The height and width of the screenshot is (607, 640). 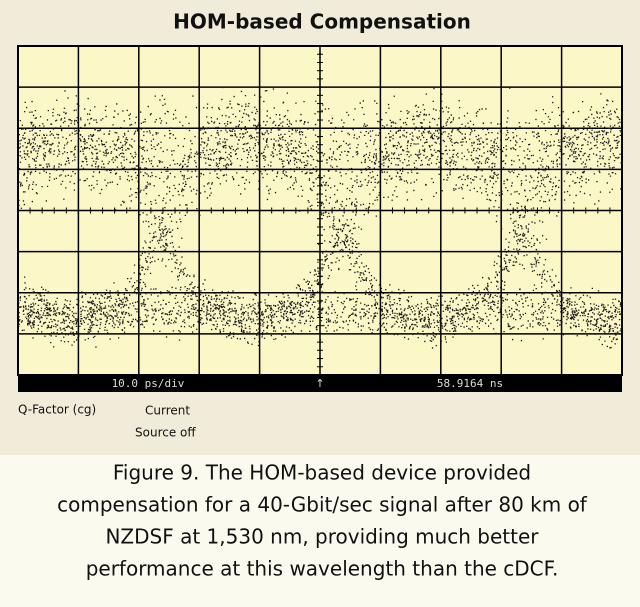 I want to click on marker: ↑, so click(x=319, y=383).